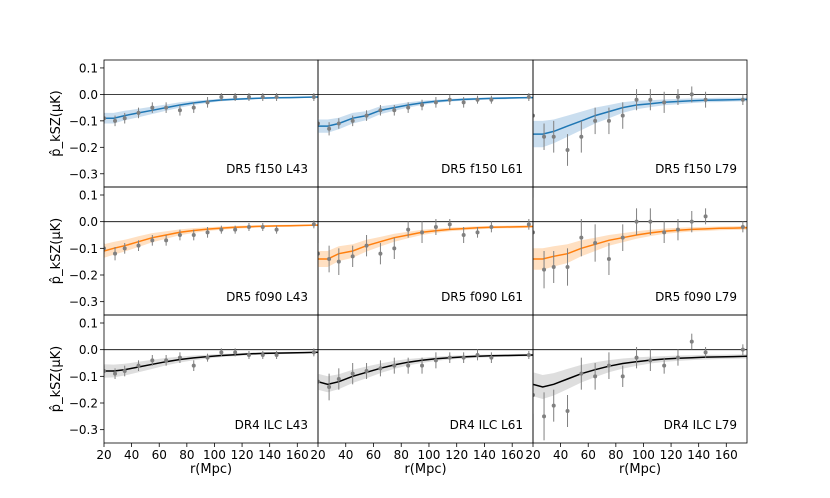  Describe the element at coordinates (482, 297) in the screenshot. I see `panel-label: DR5 f090 L61` at that location.